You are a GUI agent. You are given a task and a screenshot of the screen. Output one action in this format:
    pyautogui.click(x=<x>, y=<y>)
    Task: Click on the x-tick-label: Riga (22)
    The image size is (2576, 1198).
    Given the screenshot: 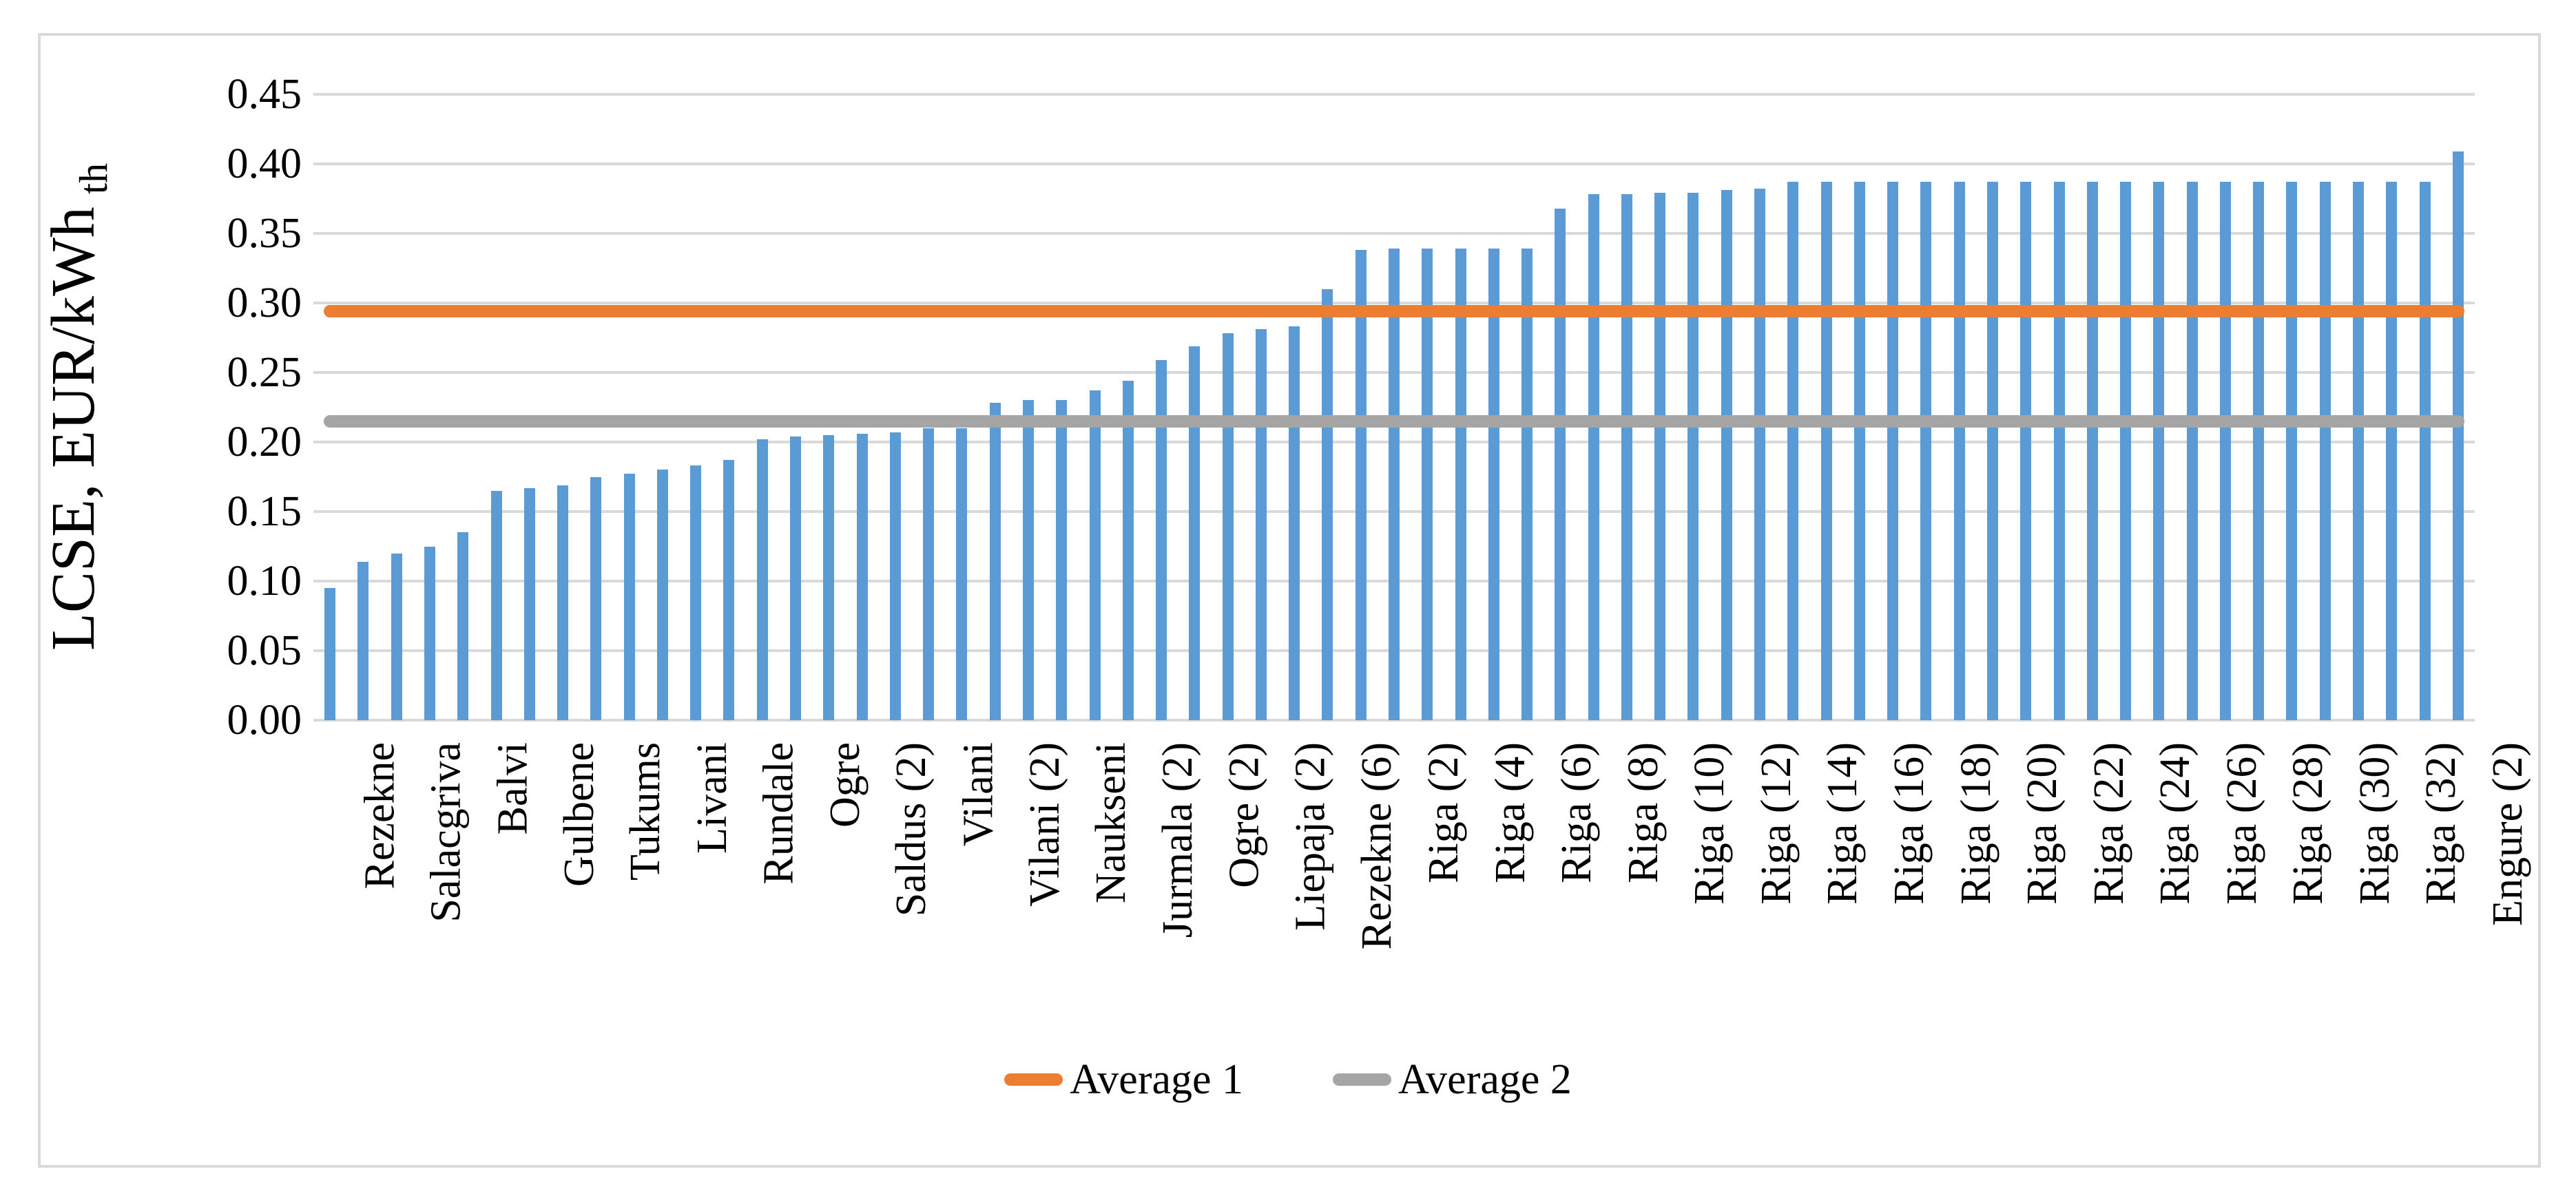 What is the action you would take?
    pyautogui.click(x=2108, y=823)
    